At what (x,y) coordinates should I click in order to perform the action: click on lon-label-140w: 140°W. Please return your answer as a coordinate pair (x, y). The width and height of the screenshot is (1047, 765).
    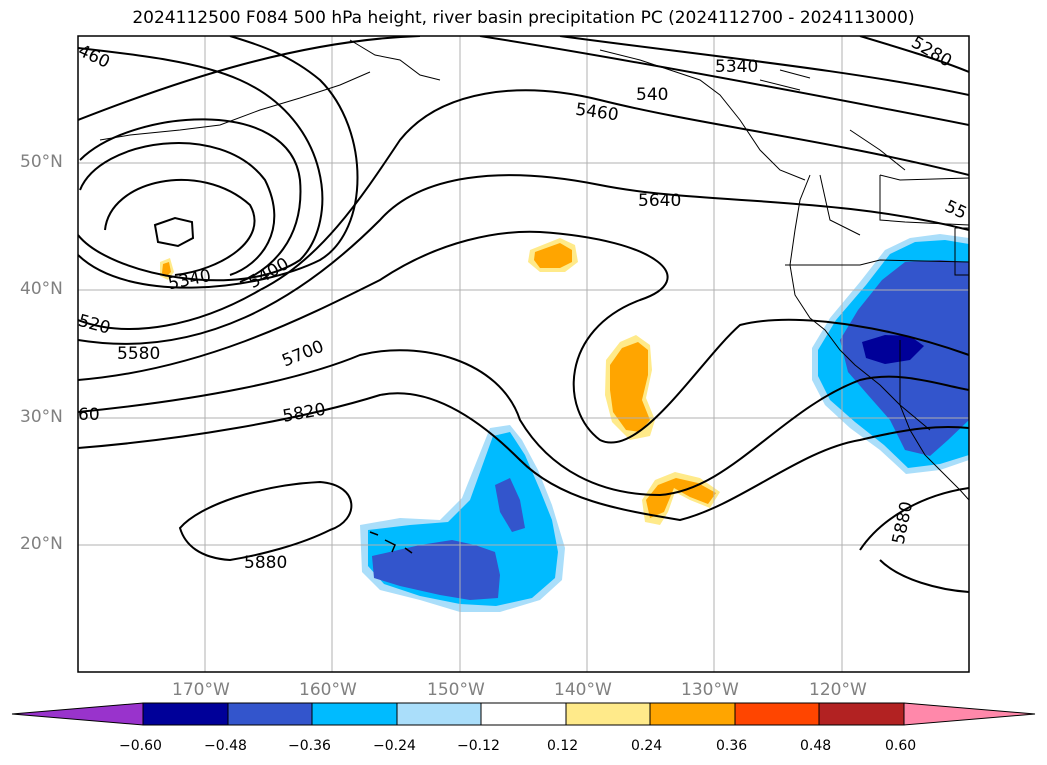
    Looking at the image, I should click on (583, 690).